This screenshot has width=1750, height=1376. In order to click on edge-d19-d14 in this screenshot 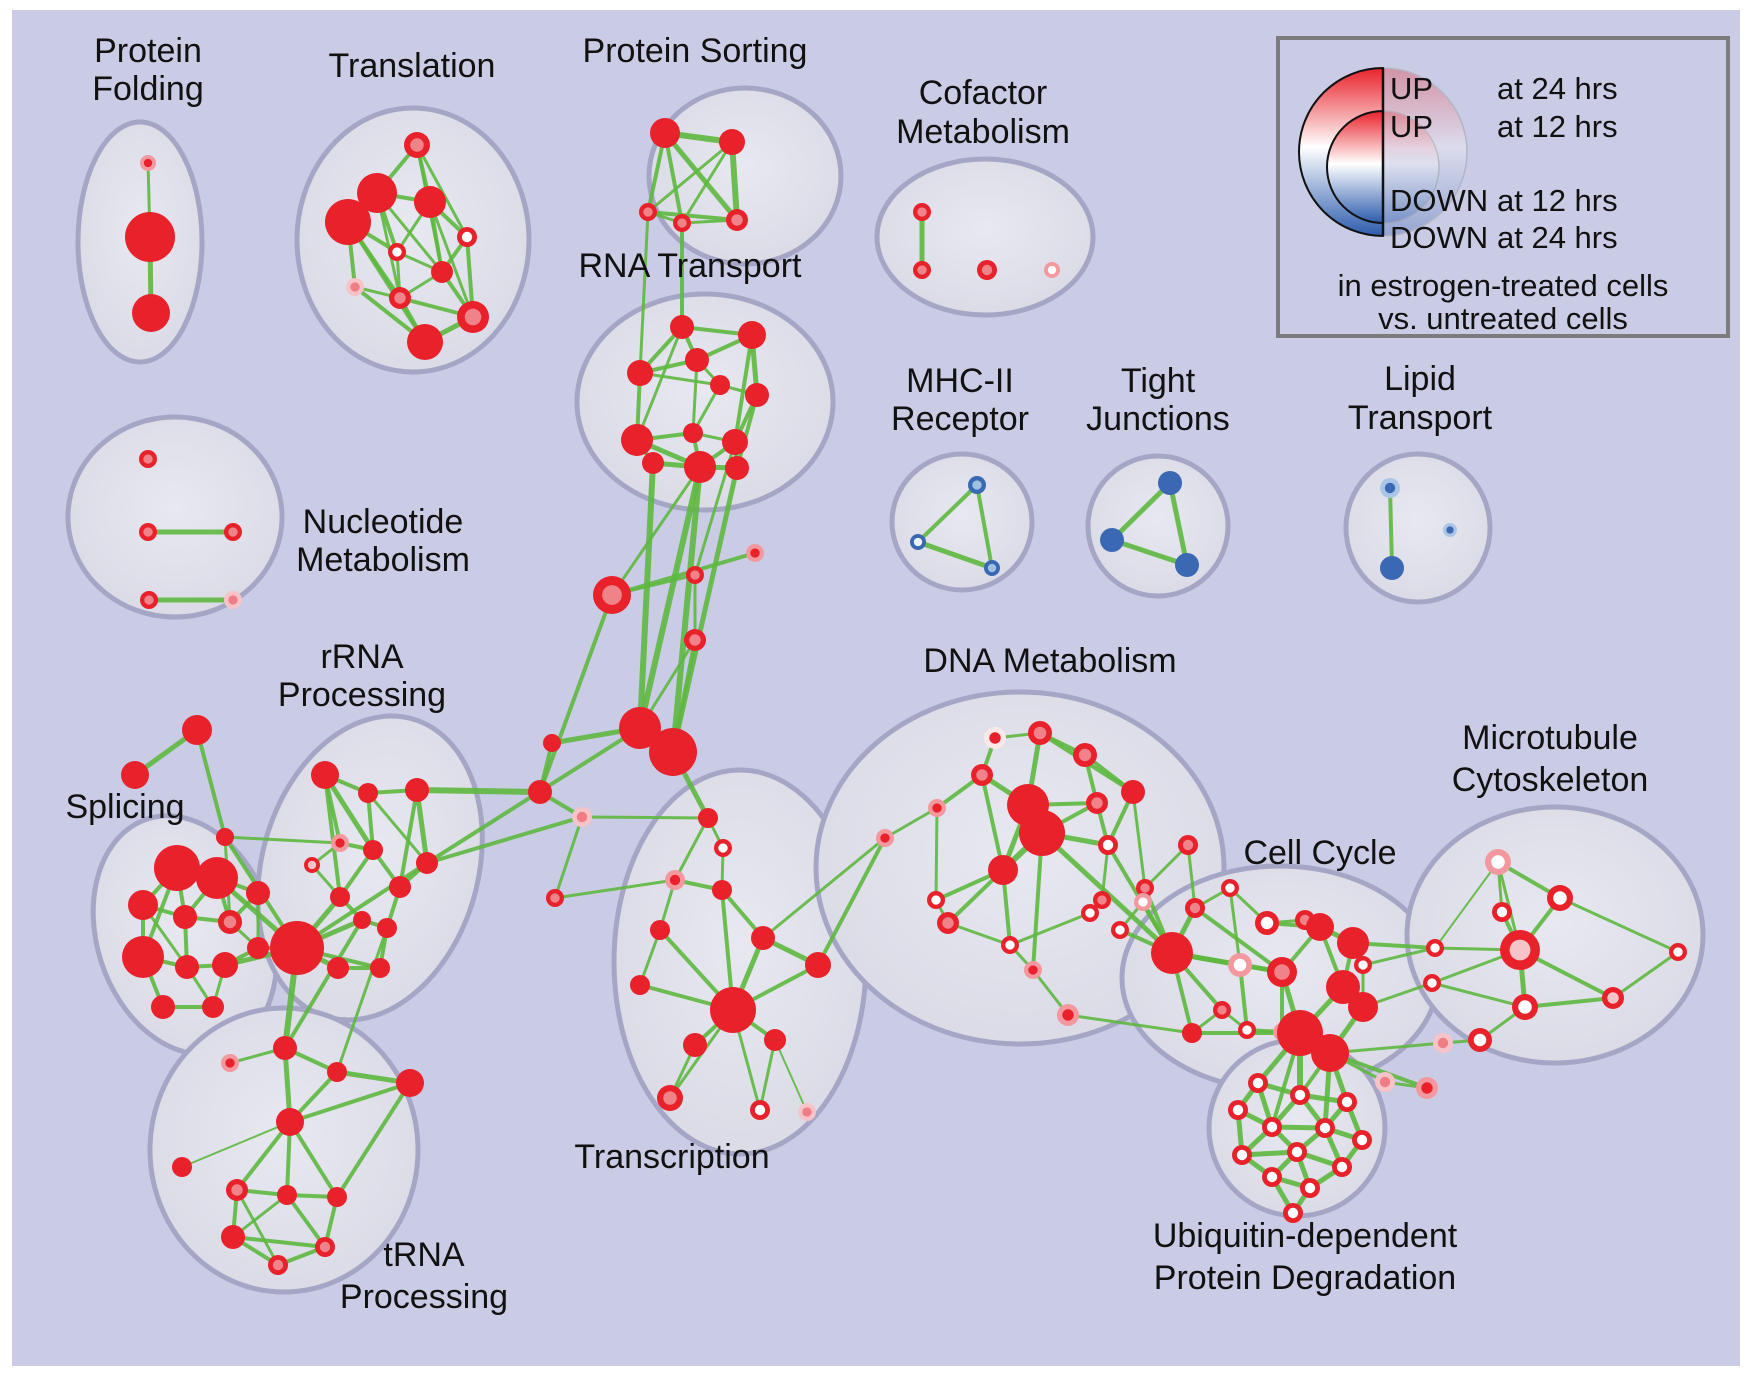, I will do `click(1050, 929)`.